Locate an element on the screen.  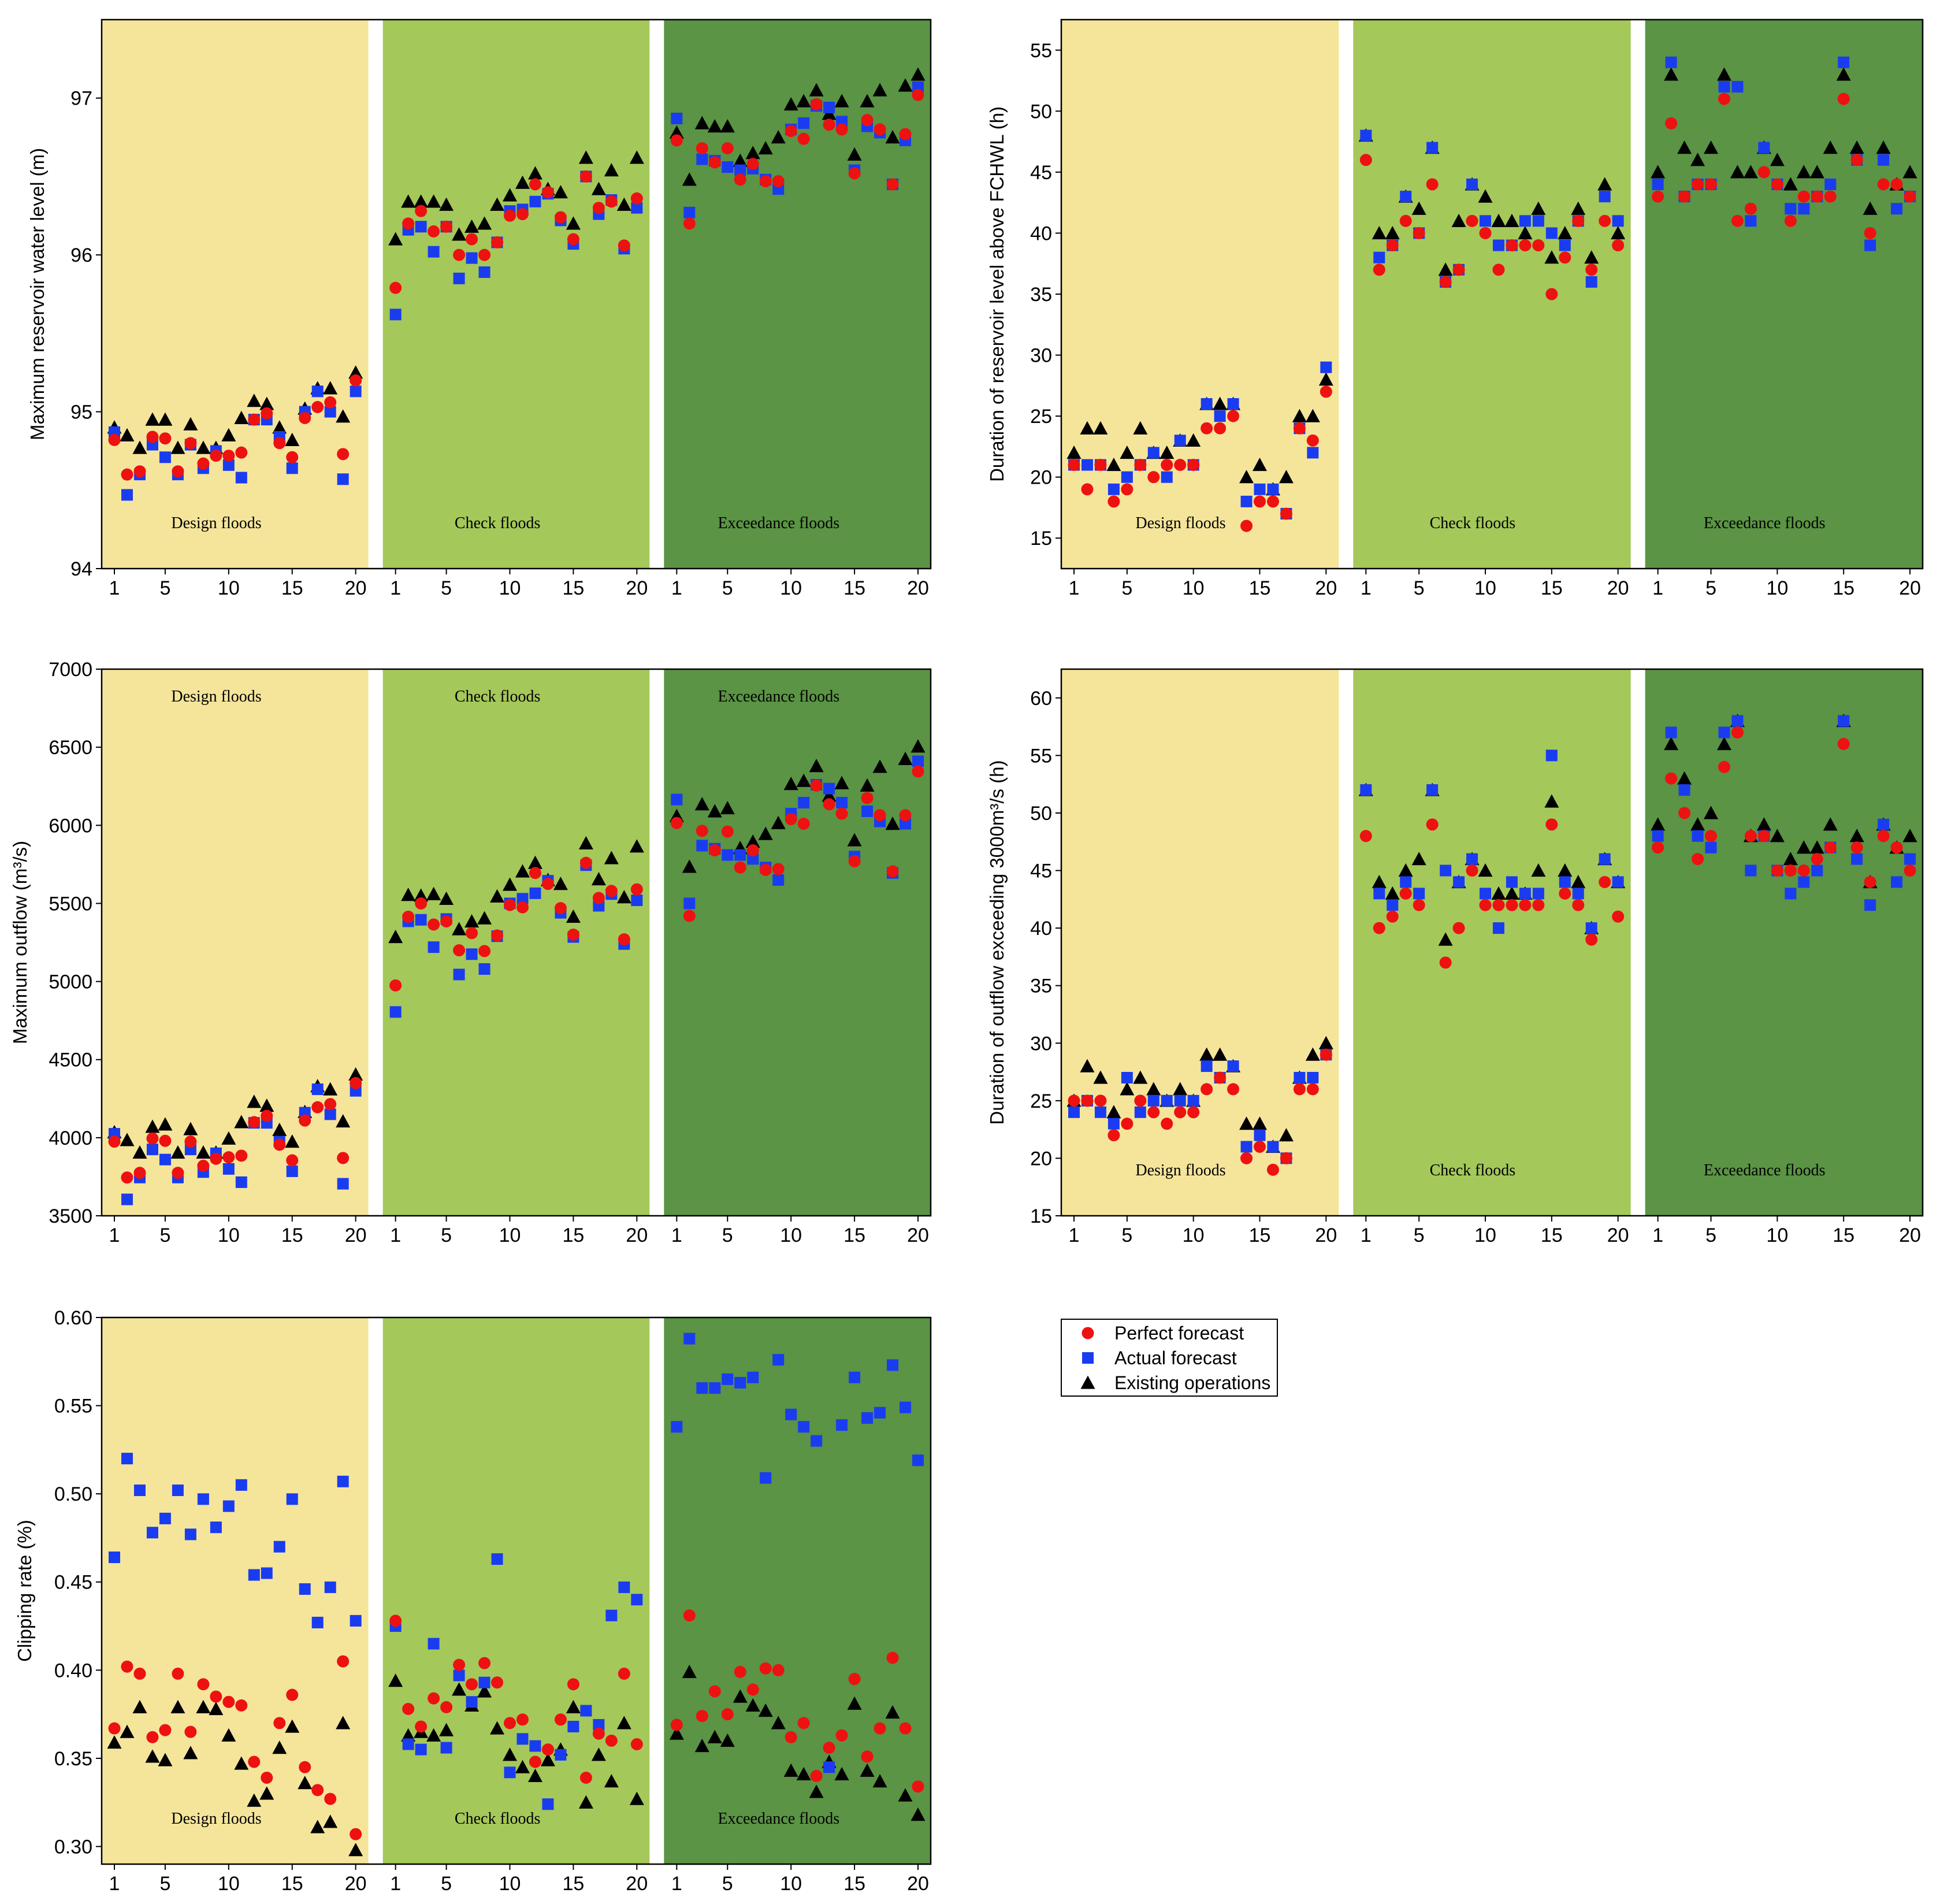
y-tick-label: 94 is located at coordinates (81, 569).